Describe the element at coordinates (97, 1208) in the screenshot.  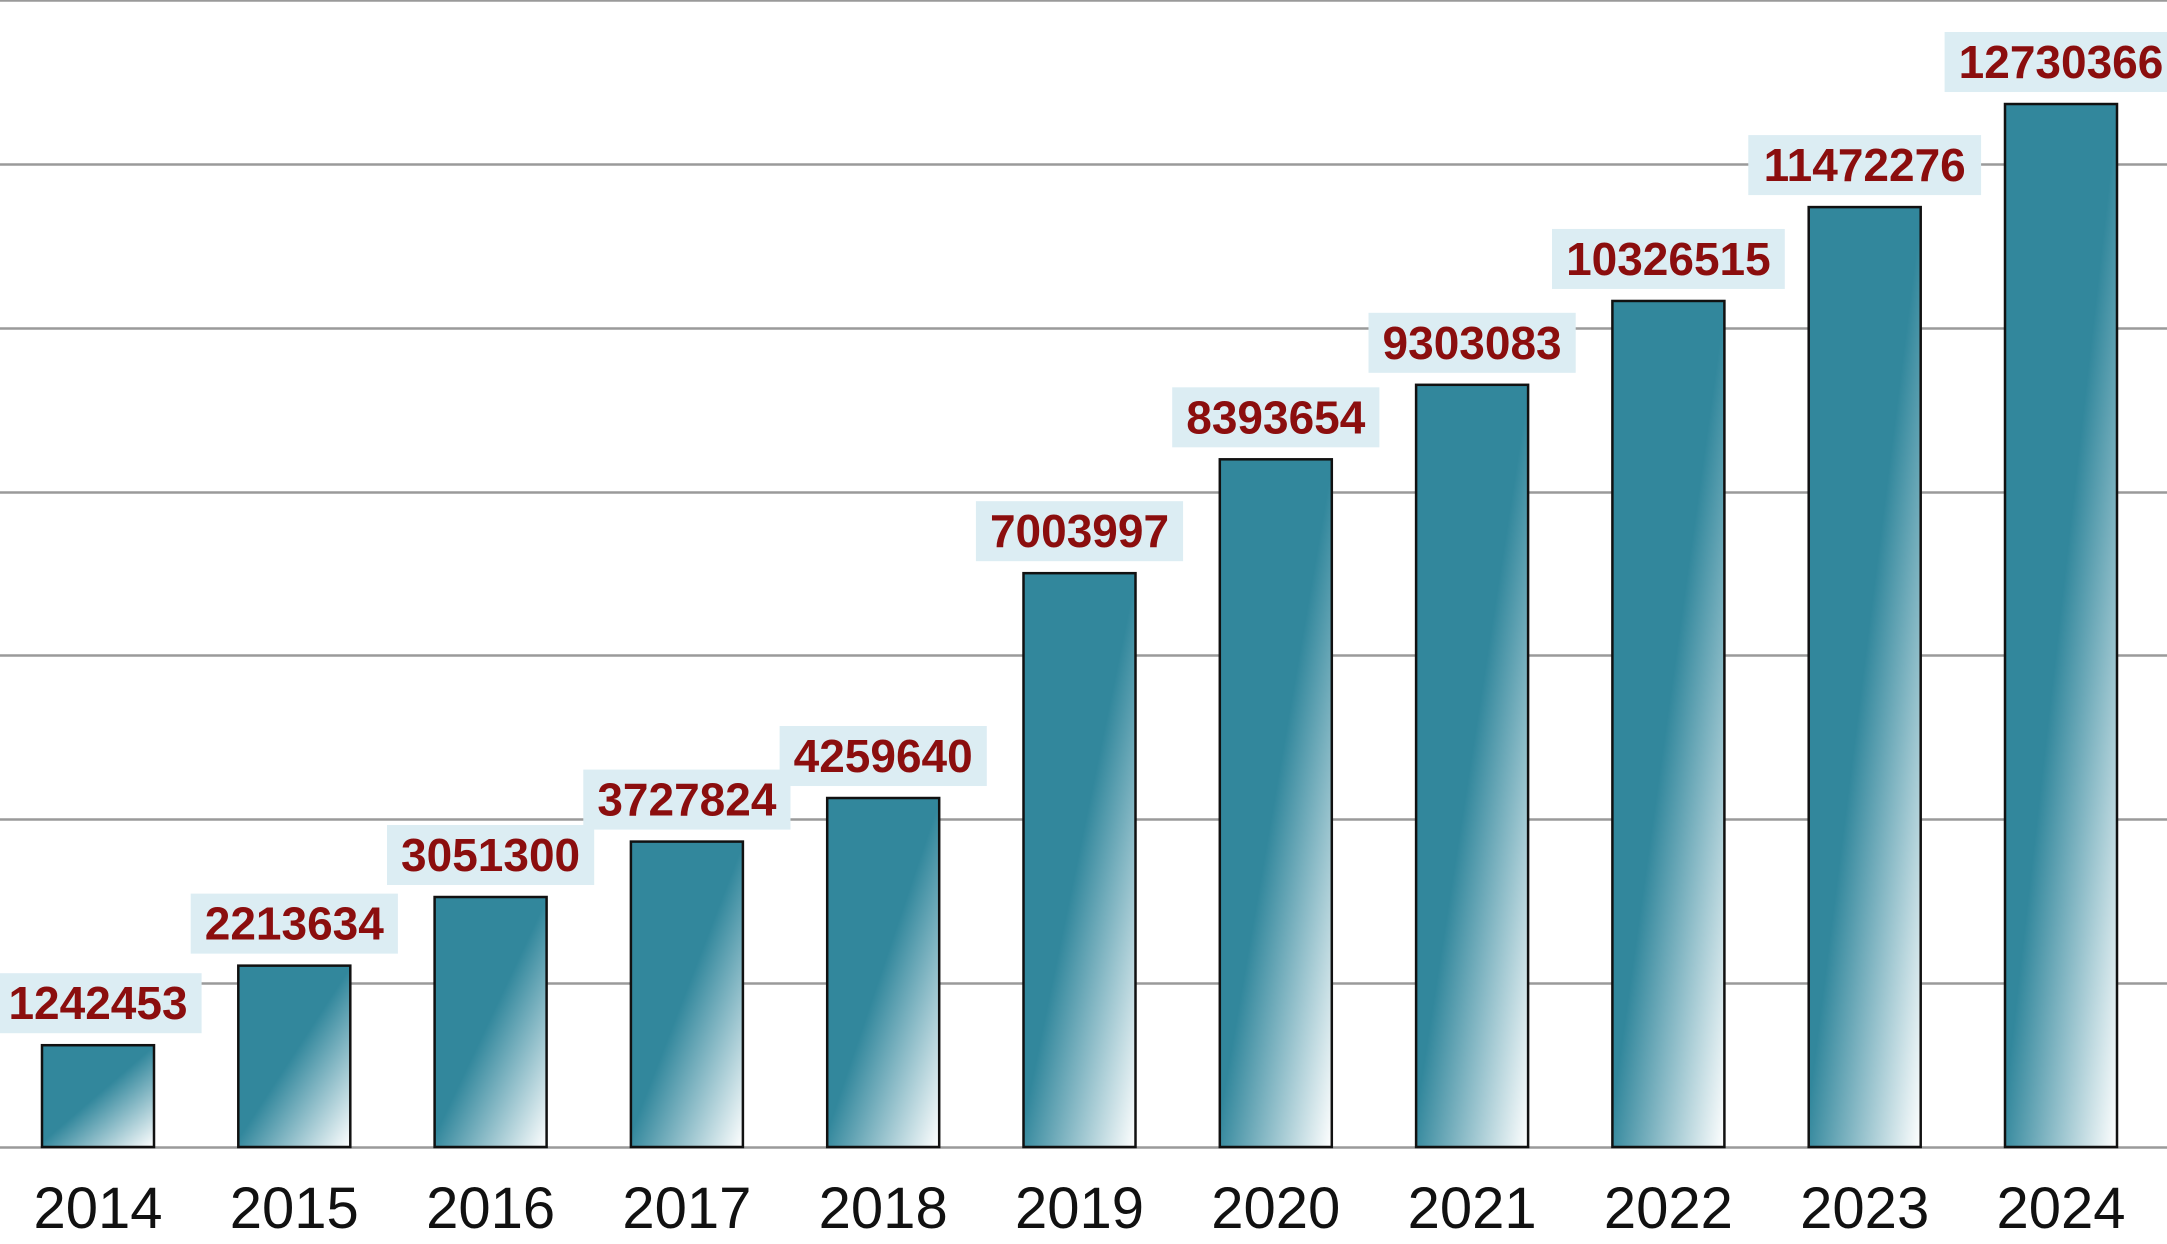
I see `x-tick-label: 2014` at that location.